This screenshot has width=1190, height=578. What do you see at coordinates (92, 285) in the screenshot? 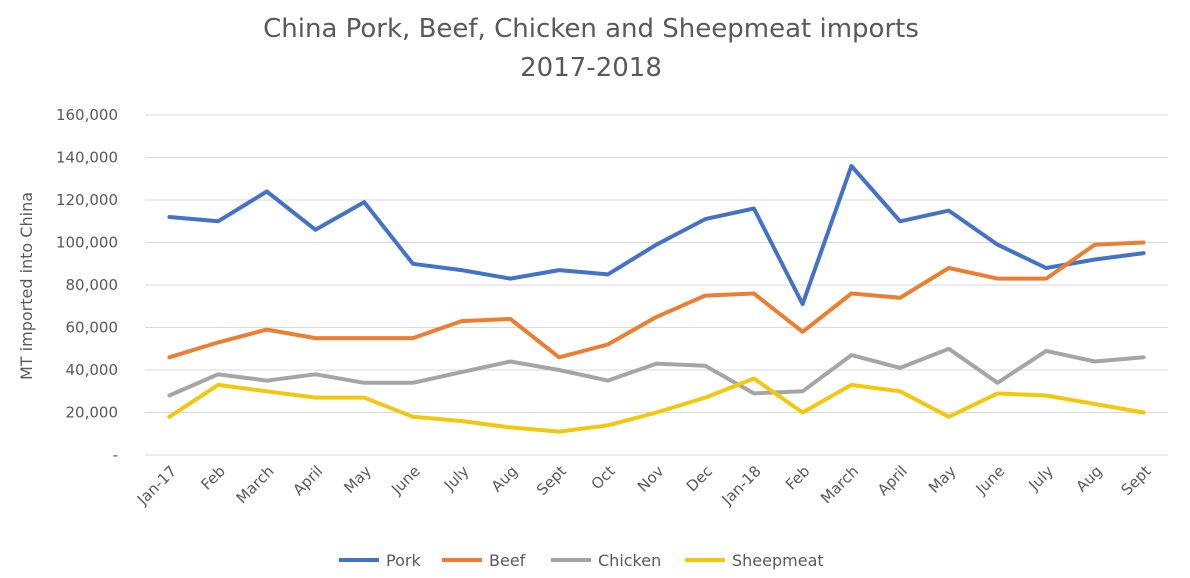
I see `y-tick-label: 80,000` at bounding box center [92, 285].